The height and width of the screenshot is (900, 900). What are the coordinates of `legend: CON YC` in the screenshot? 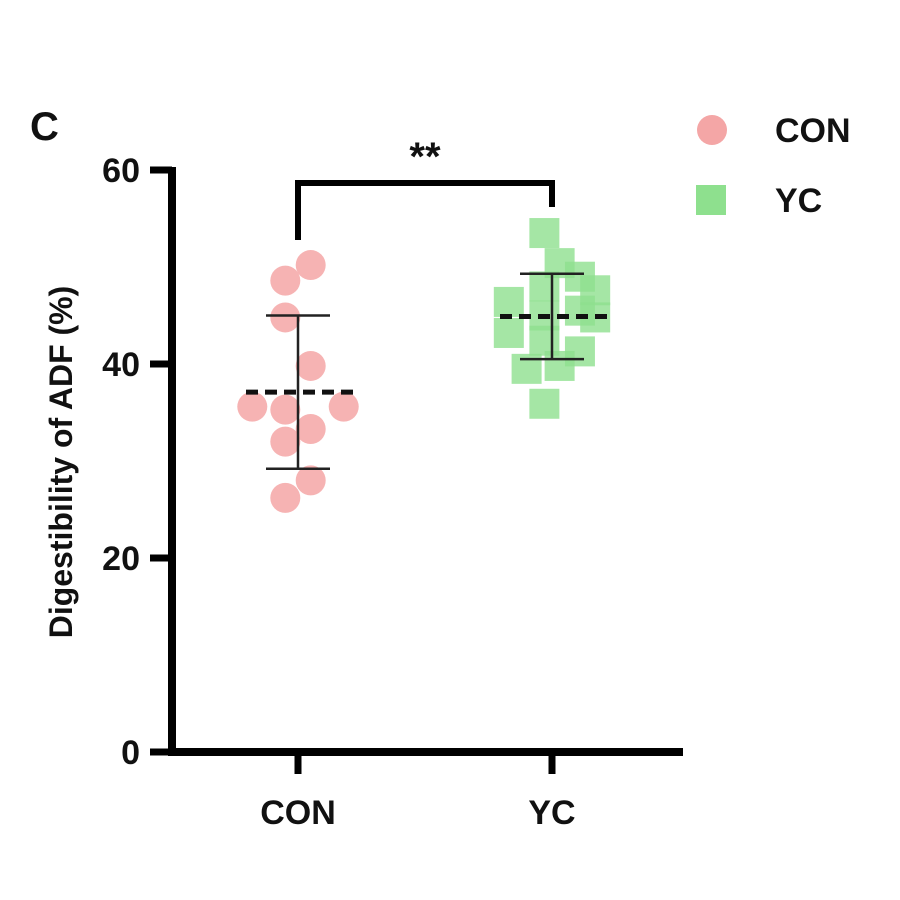 It's located at (773, 166).